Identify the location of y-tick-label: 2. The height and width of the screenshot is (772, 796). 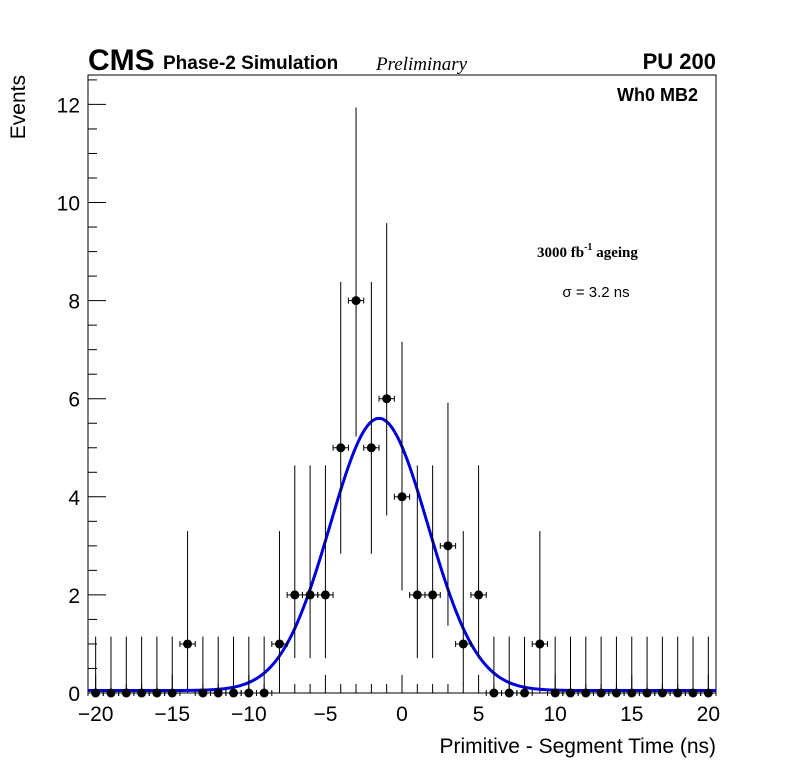
(74, 596).